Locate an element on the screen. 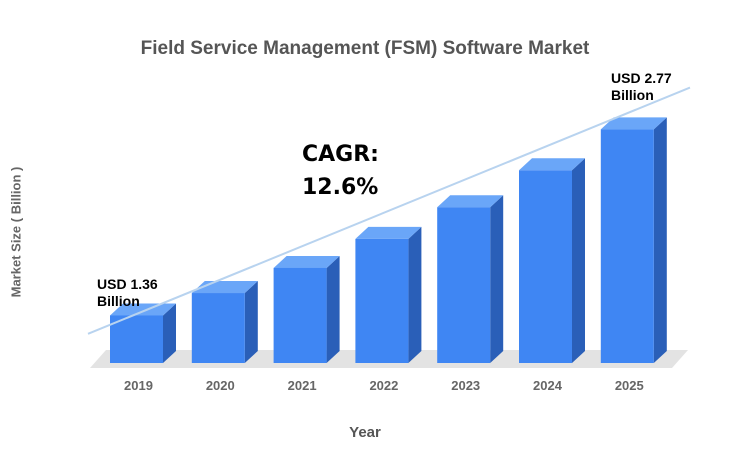 The width and height of the screenshot is (730, 450). bar-2019 is located at coordinates (143, 333).